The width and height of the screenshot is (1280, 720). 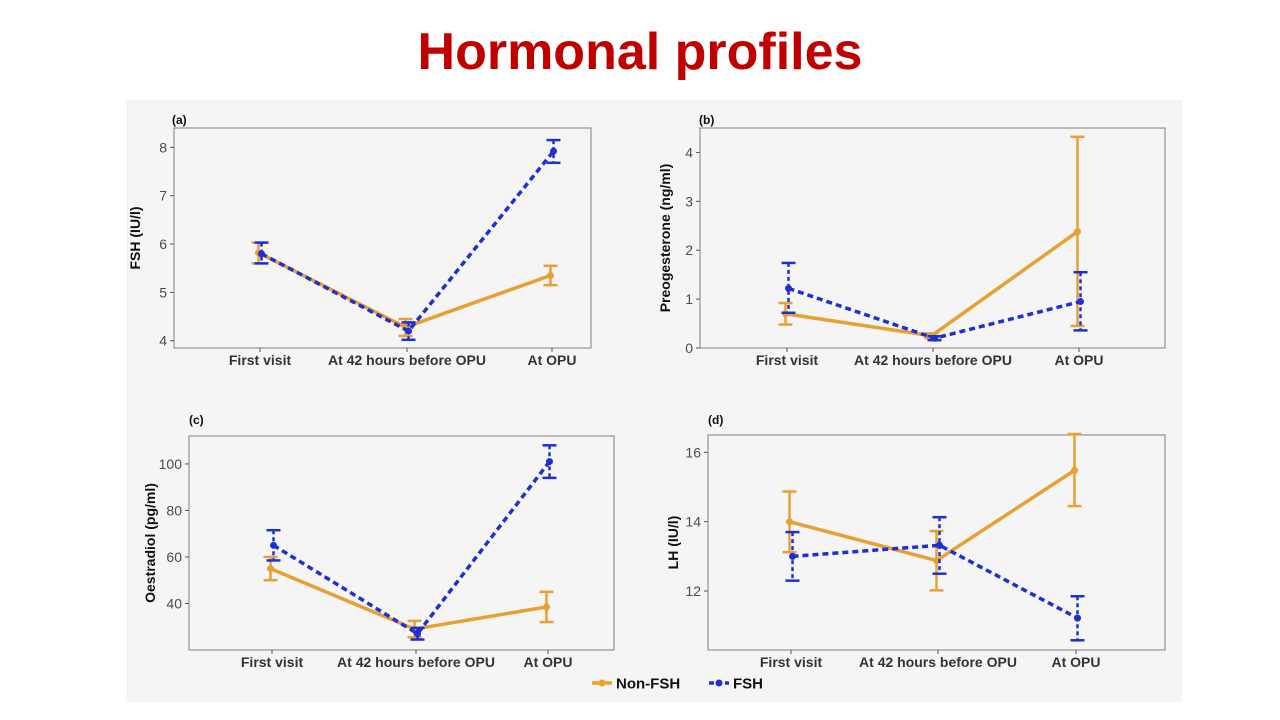 What do you see at coordinates (174, 510) in the screenshot?
I see `y-tick-label: 80` at bounding box center [174, 510].